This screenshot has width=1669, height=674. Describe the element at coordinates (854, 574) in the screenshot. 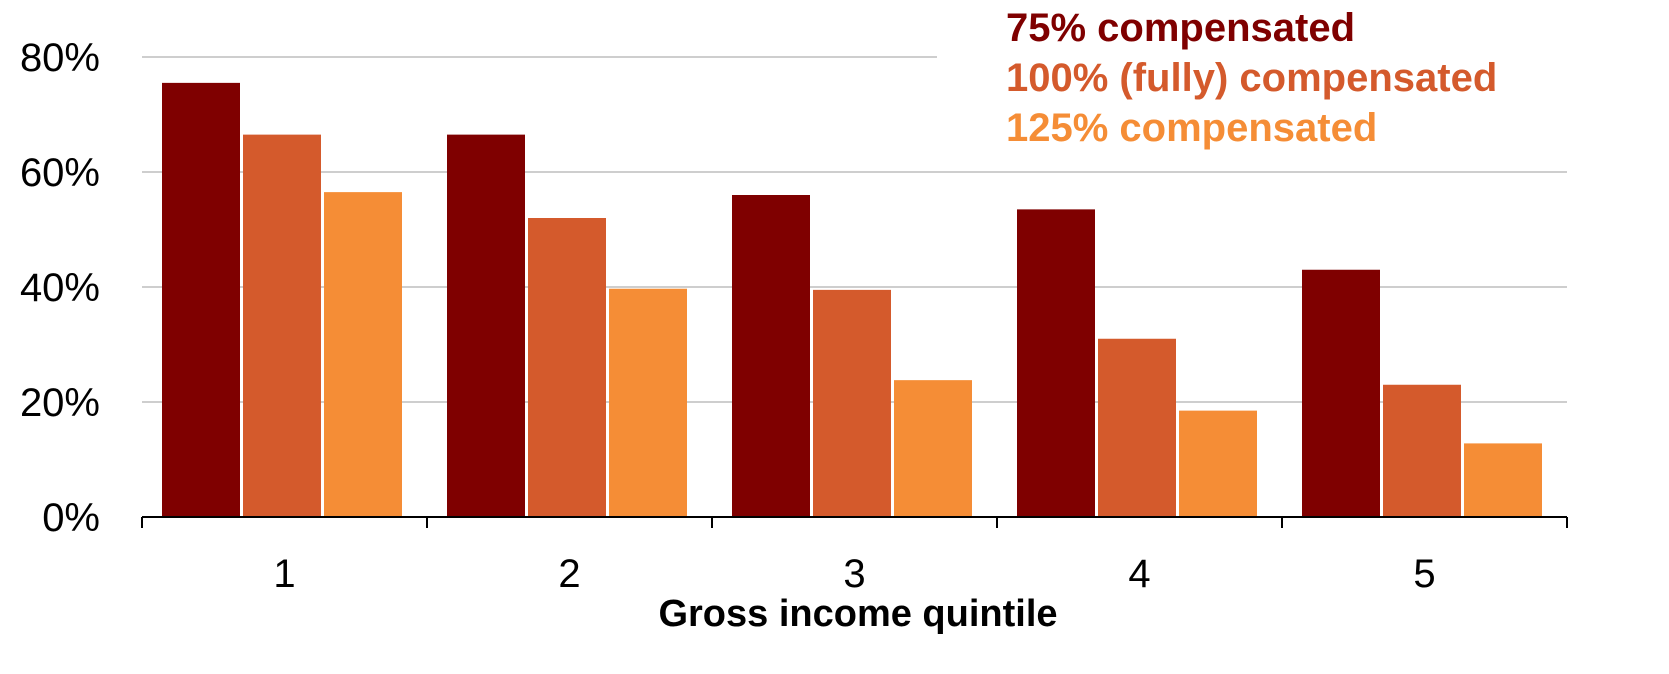

I see `x-tick-label: 3` at that location.